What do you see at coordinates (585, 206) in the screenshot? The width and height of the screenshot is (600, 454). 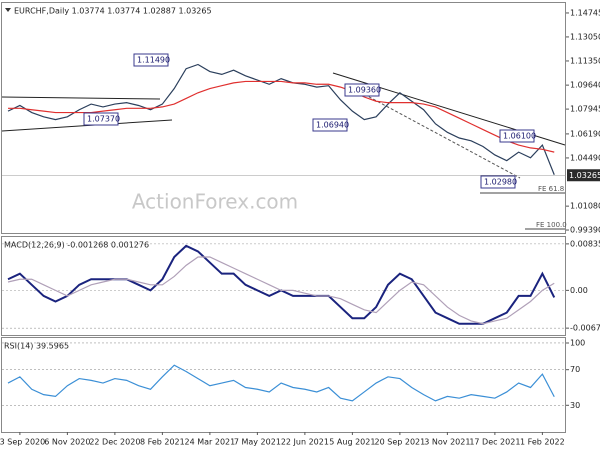 I see `y-tick-label: 1.01080` at bounding box center [585, 206].